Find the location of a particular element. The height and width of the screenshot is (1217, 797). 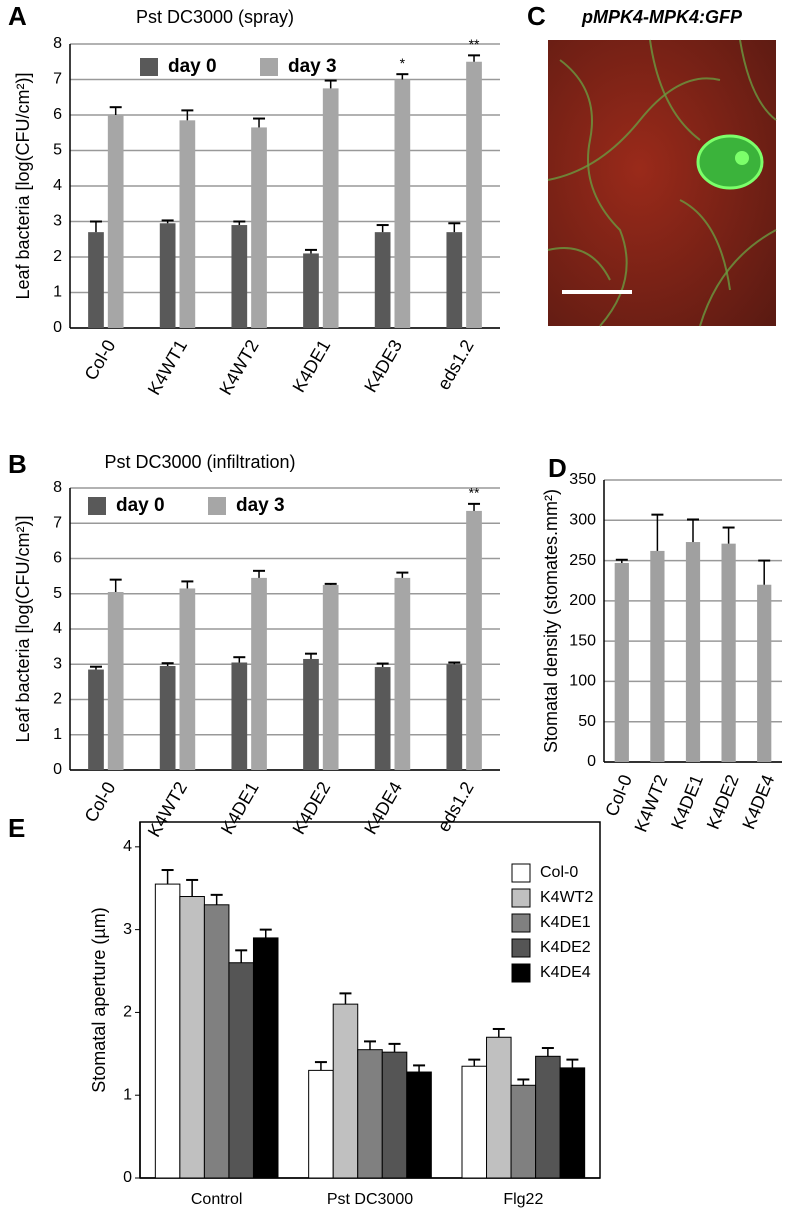

y-tick-label: 7 is located at coordinates (57, 79).